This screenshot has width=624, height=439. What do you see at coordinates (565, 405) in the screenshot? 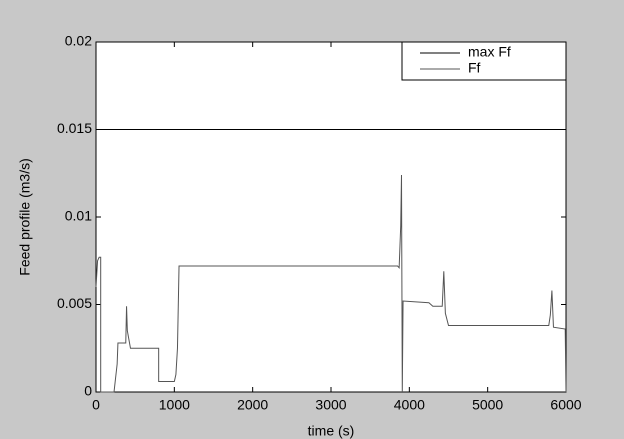
I see `x-tick-label: 6000` at bounding box center [565, 405].